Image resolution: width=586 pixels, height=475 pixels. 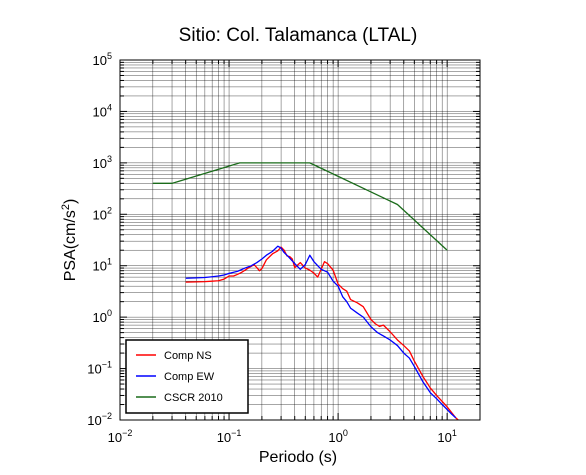 I want to click on y-tick-label: 10⁴, so click(x=102, y=110).